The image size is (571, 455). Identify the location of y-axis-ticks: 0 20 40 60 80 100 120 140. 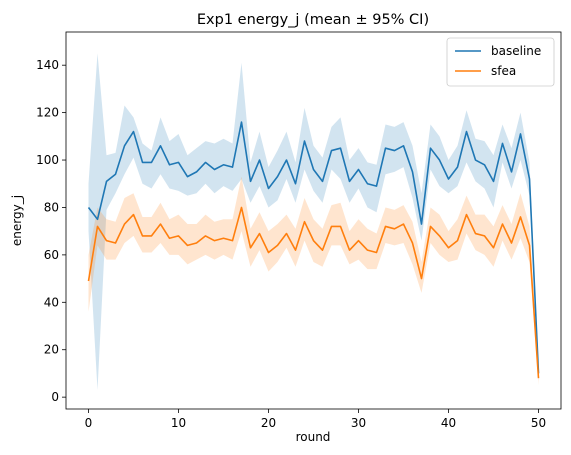
(51, 231).